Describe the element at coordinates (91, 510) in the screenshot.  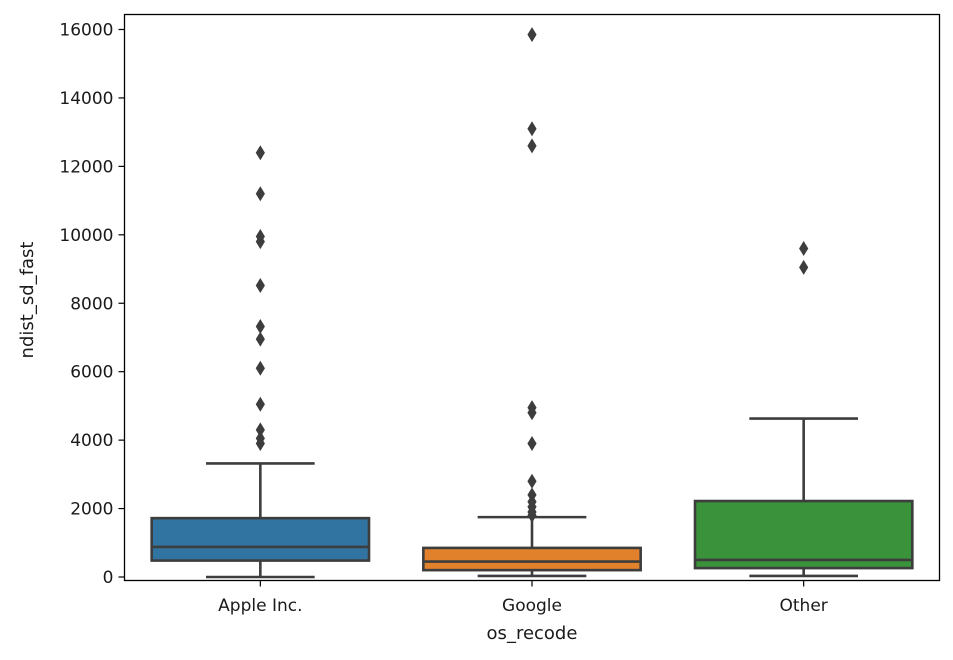
I see `y-tick-label: 2000` at that location.